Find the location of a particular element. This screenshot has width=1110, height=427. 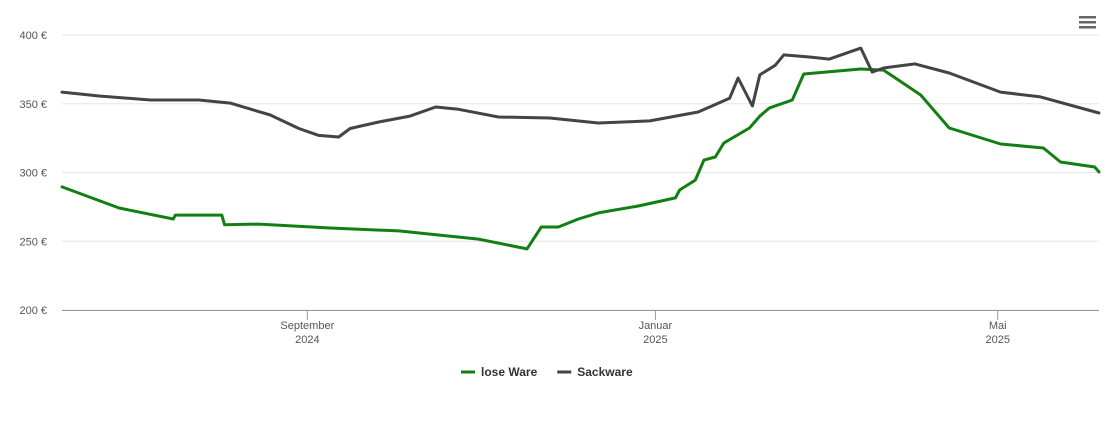

x-tick-label: September 2024 is located at coordinates (307, 333).